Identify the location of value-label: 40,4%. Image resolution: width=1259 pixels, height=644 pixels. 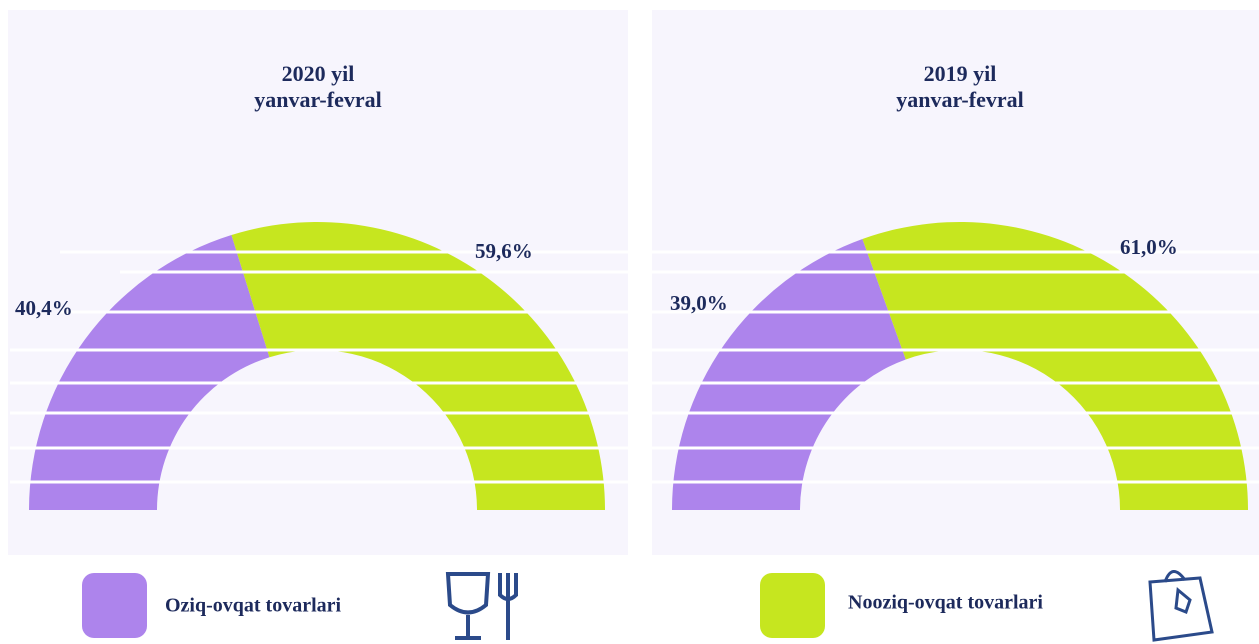
(44, 308).